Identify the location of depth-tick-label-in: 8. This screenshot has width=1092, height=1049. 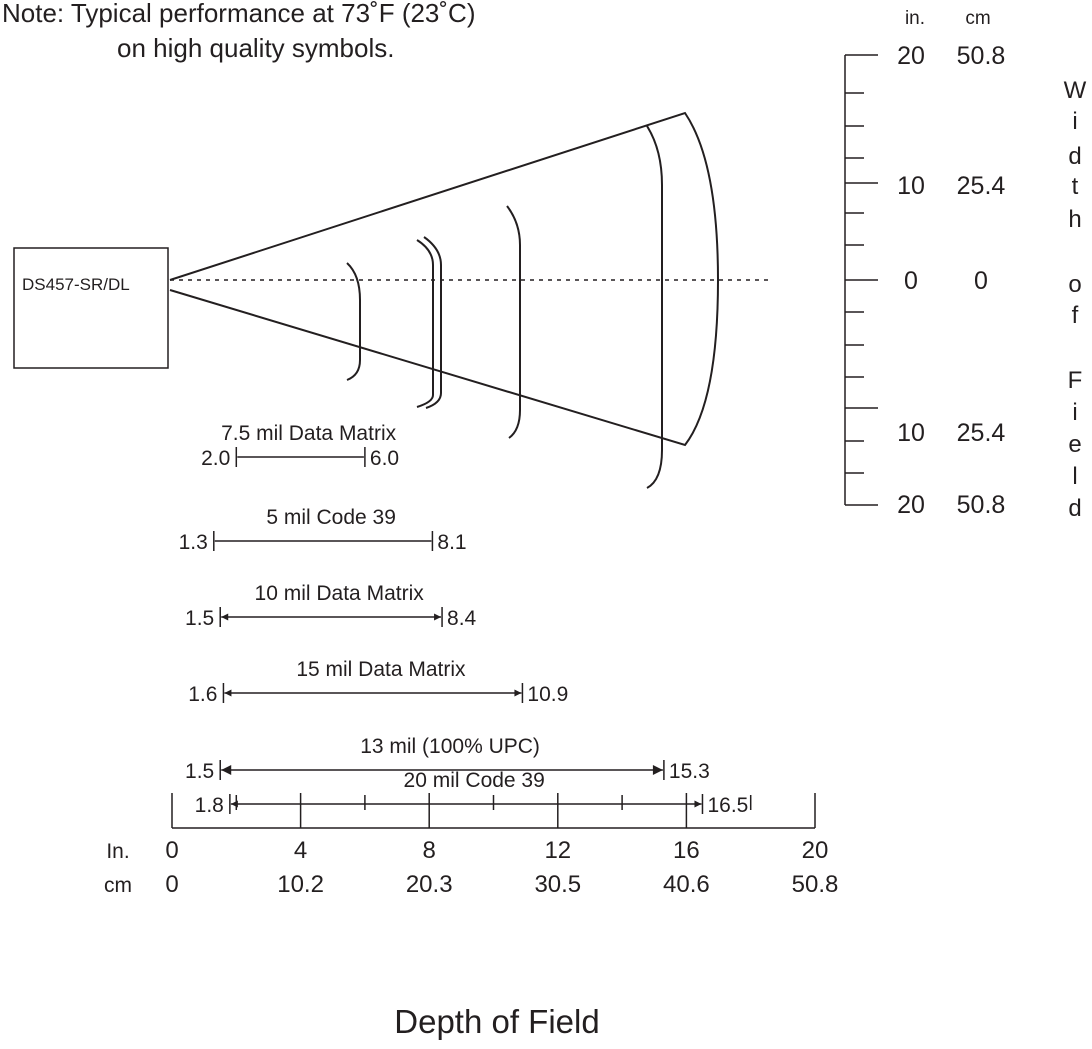
(429, 850).